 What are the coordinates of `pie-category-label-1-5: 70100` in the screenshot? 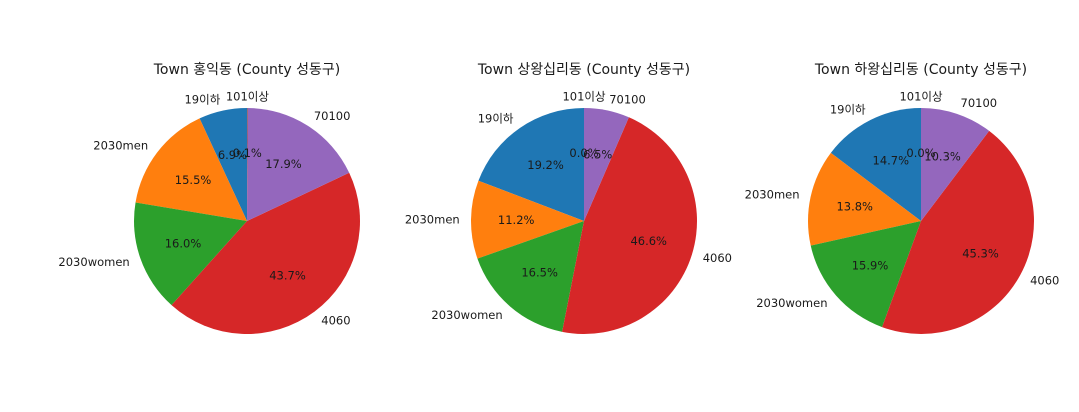 It's located at (332, 116).